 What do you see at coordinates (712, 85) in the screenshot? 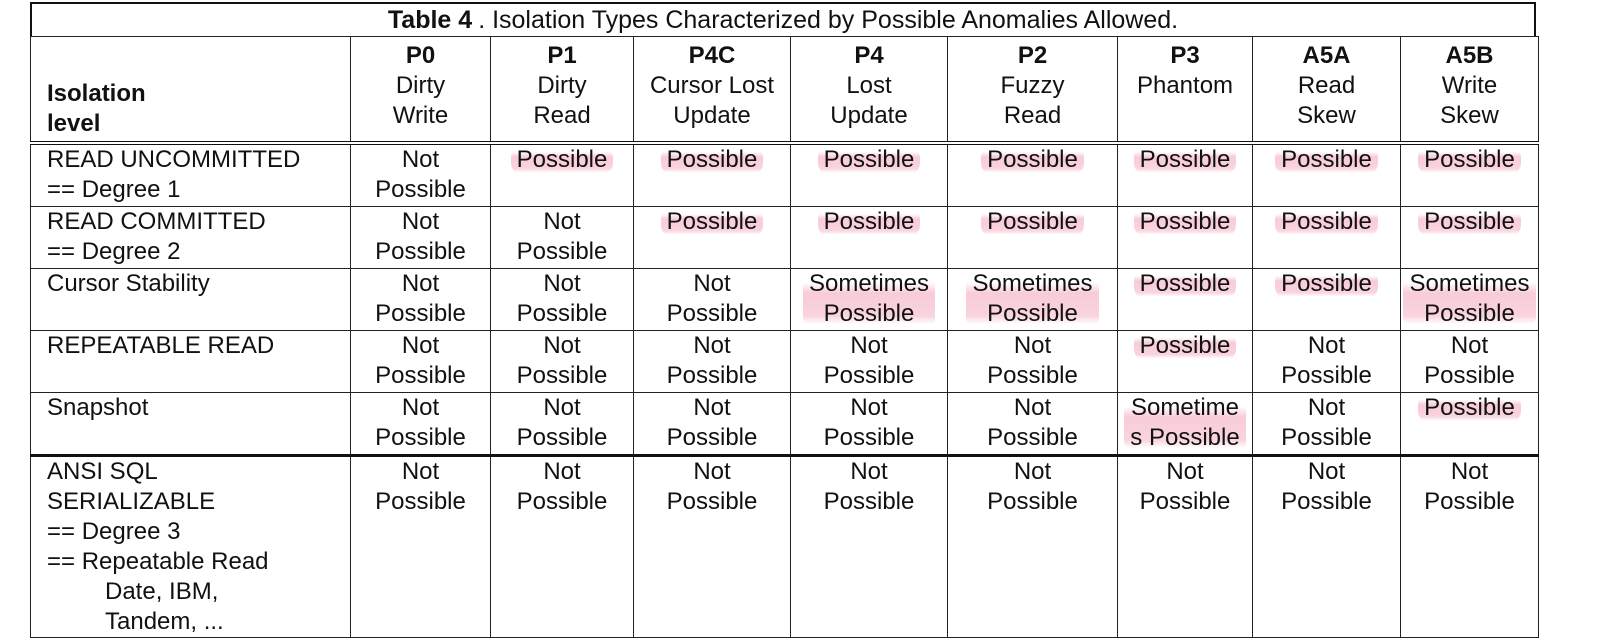
I see `column-name-line1: Cursor Lost` at bounding box center [712, 85].